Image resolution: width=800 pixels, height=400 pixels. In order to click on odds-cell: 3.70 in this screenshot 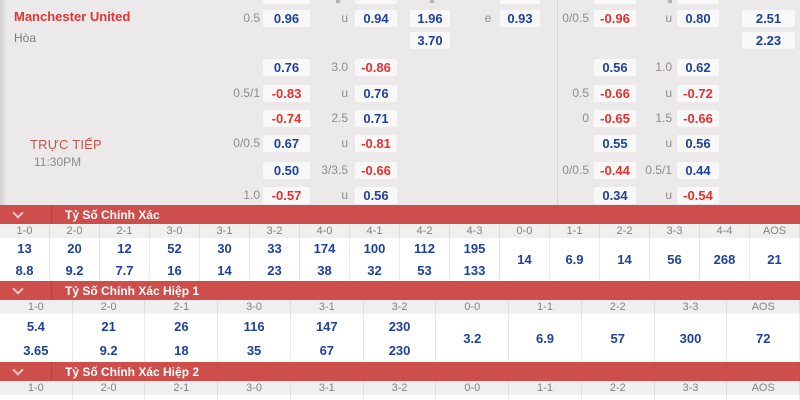, I will do `click(430, 40)`.